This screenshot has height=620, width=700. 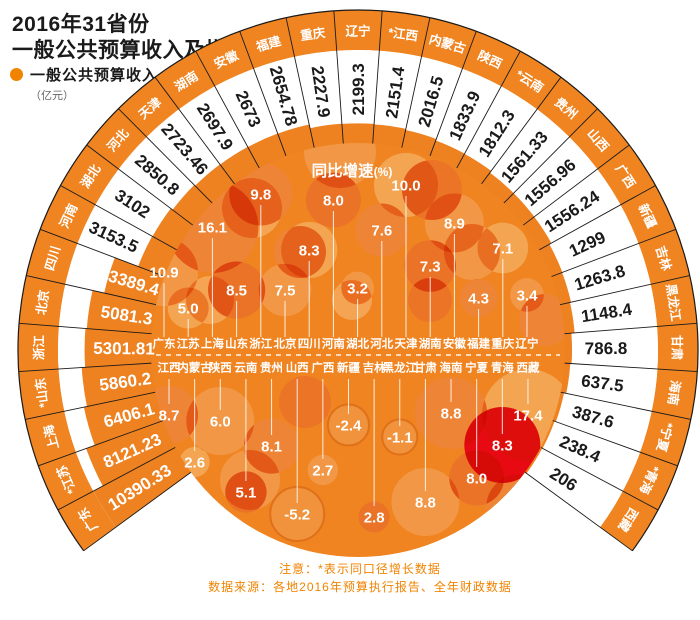 What do you see at coordinates (42, 301) in the screenshot?
I see `province-name-ring: 北京` at bounding box center [42, 301].